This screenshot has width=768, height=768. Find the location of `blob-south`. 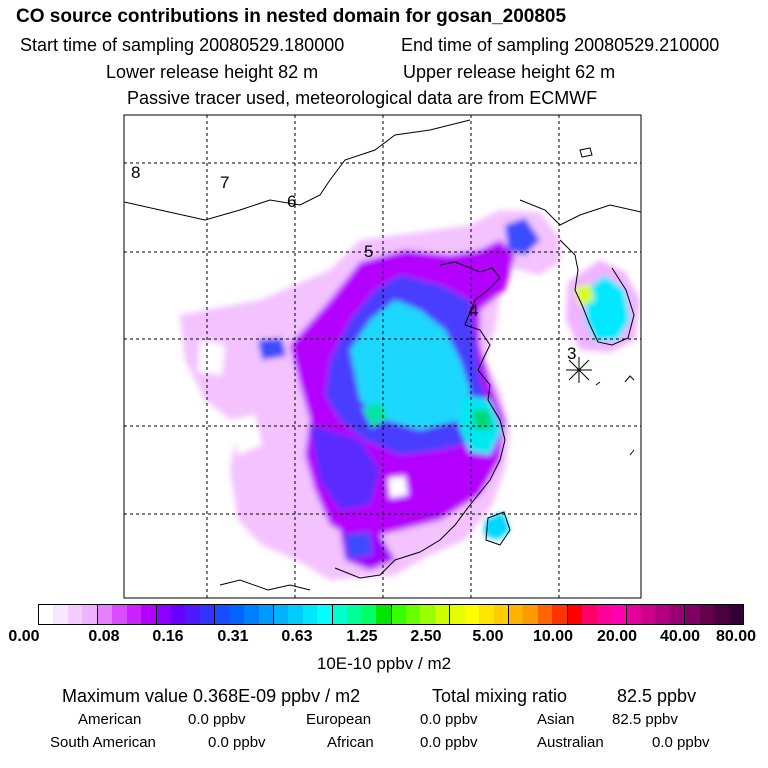

blob-south is located at coordinates (358, 545).